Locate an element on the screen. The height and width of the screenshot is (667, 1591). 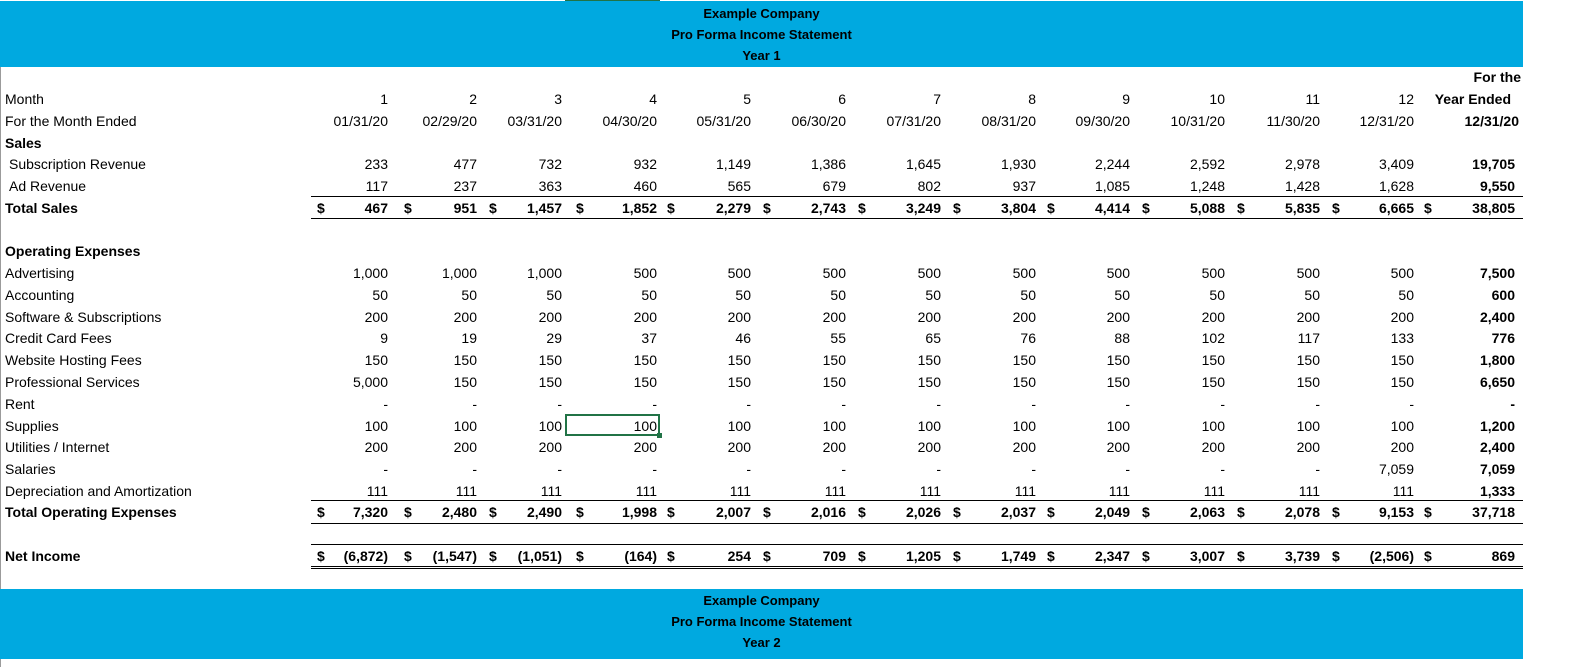
cell-month-8: 76 is located at coordinates (1028, 338).